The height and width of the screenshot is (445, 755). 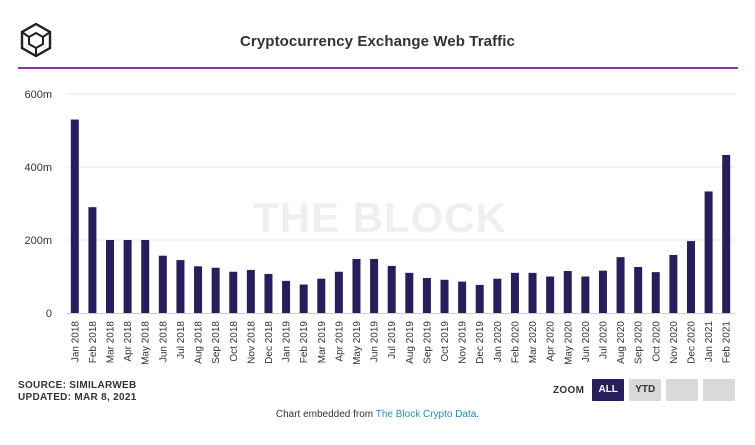 I want to click on x-tick-label: Jul 2018, so click(x=181, y=340).